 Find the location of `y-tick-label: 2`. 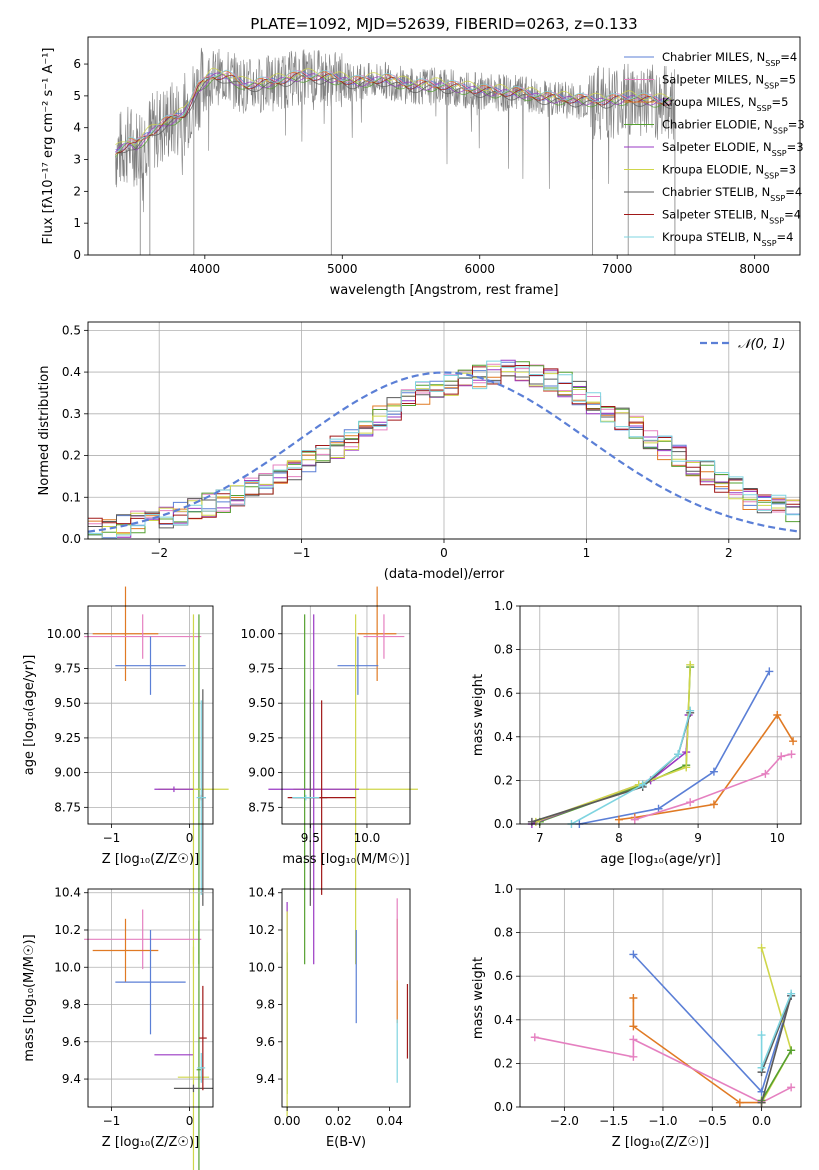

y-tick-label: 2 is located at coordinates (77, 191).